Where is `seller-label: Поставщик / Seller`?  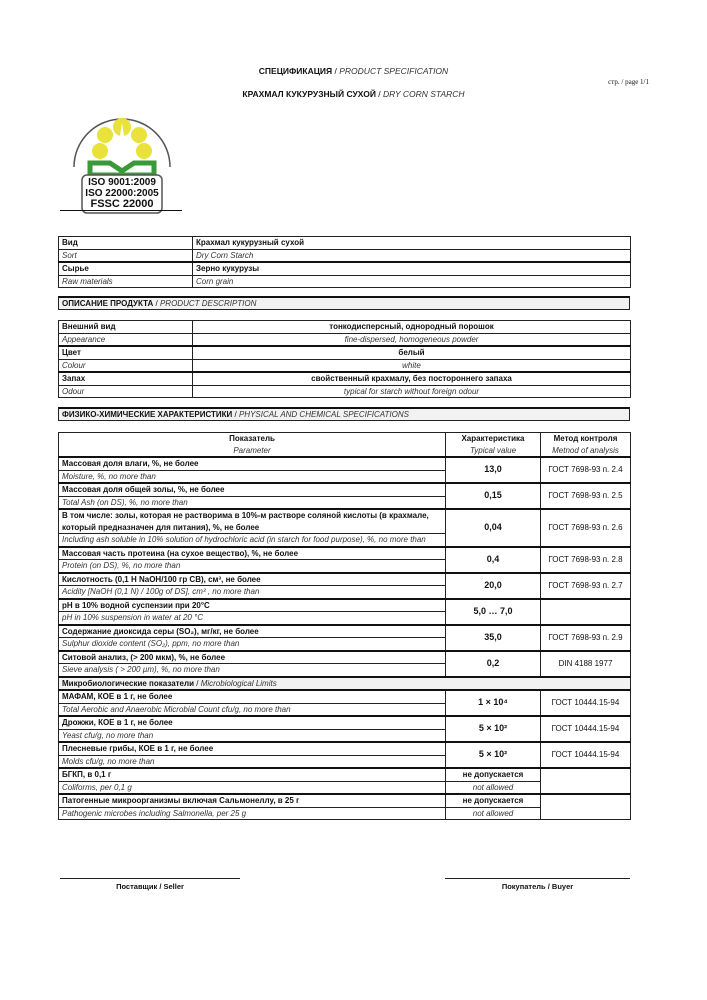 seller-label: Поставщик / Seller is located at coordinates (150, 886).